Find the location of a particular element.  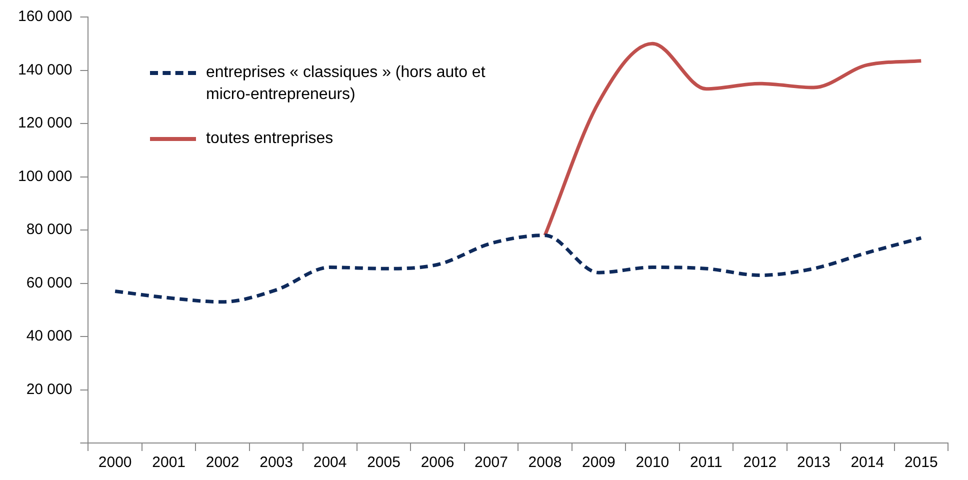

x-tick-label: 2007 is located at coordinates (491, 463).